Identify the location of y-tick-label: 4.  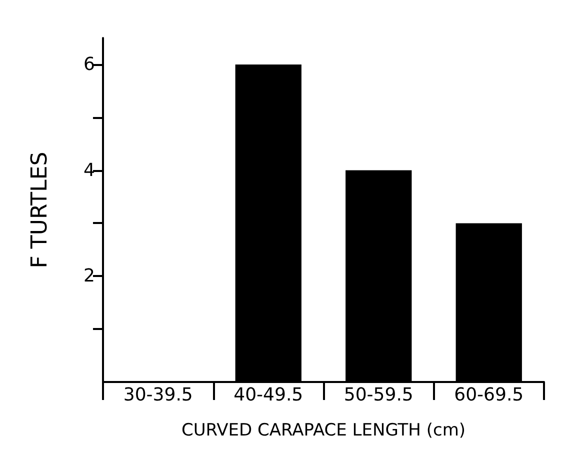
(89, 170).